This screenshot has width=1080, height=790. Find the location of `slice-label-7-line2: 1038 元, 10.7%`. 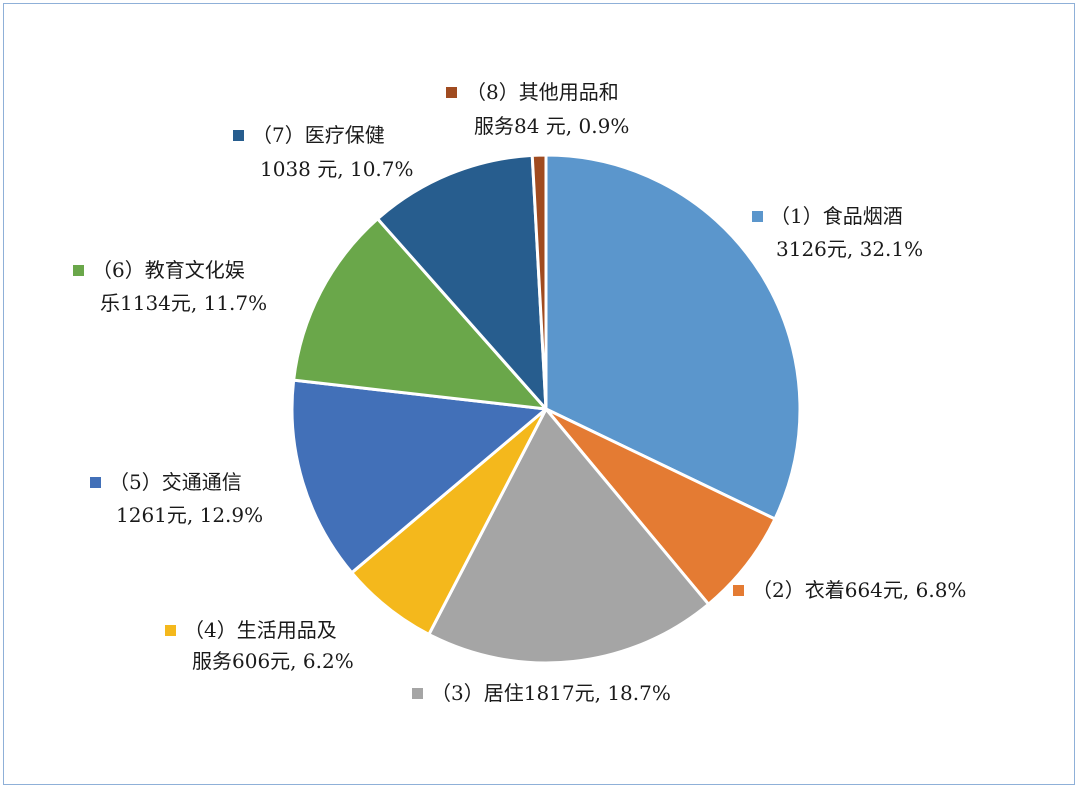

slice-label-7-line2: 1038 元, 10.7% is located at coordinates (337, 169).